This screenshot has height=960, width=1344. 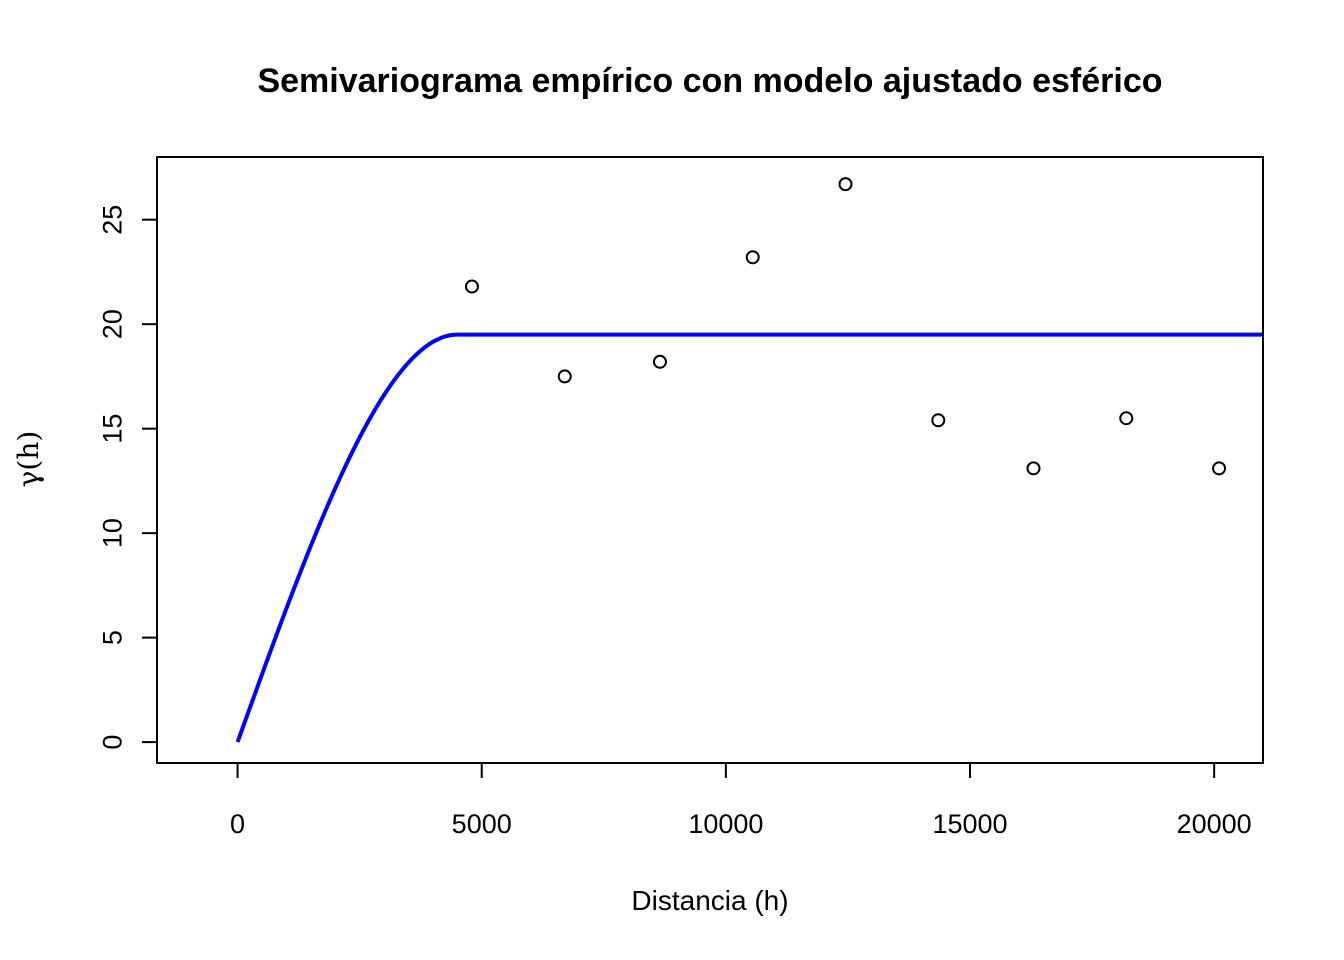 I want to click on x-tick-label: 0, so click(x=237, y=824).